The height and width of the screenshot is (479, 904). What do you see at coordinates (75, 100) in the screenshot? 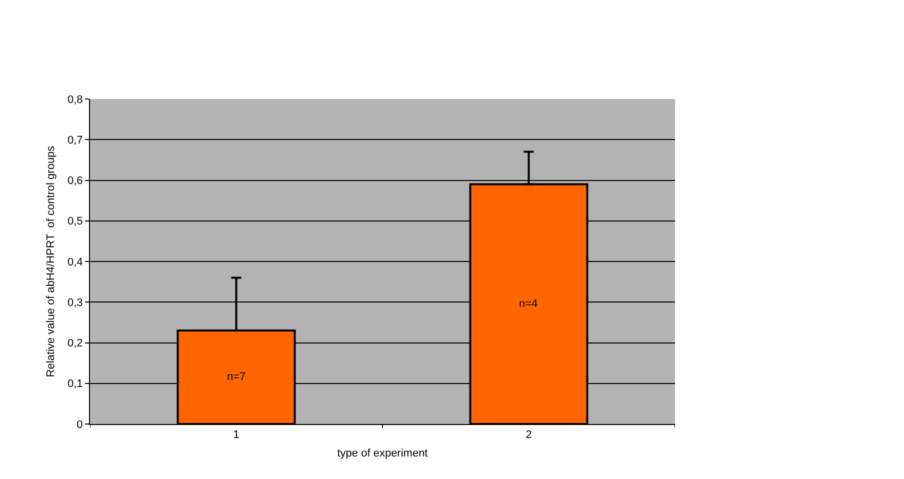
I see `y-tick-label: 0,8` at bounding box center [75, 100].